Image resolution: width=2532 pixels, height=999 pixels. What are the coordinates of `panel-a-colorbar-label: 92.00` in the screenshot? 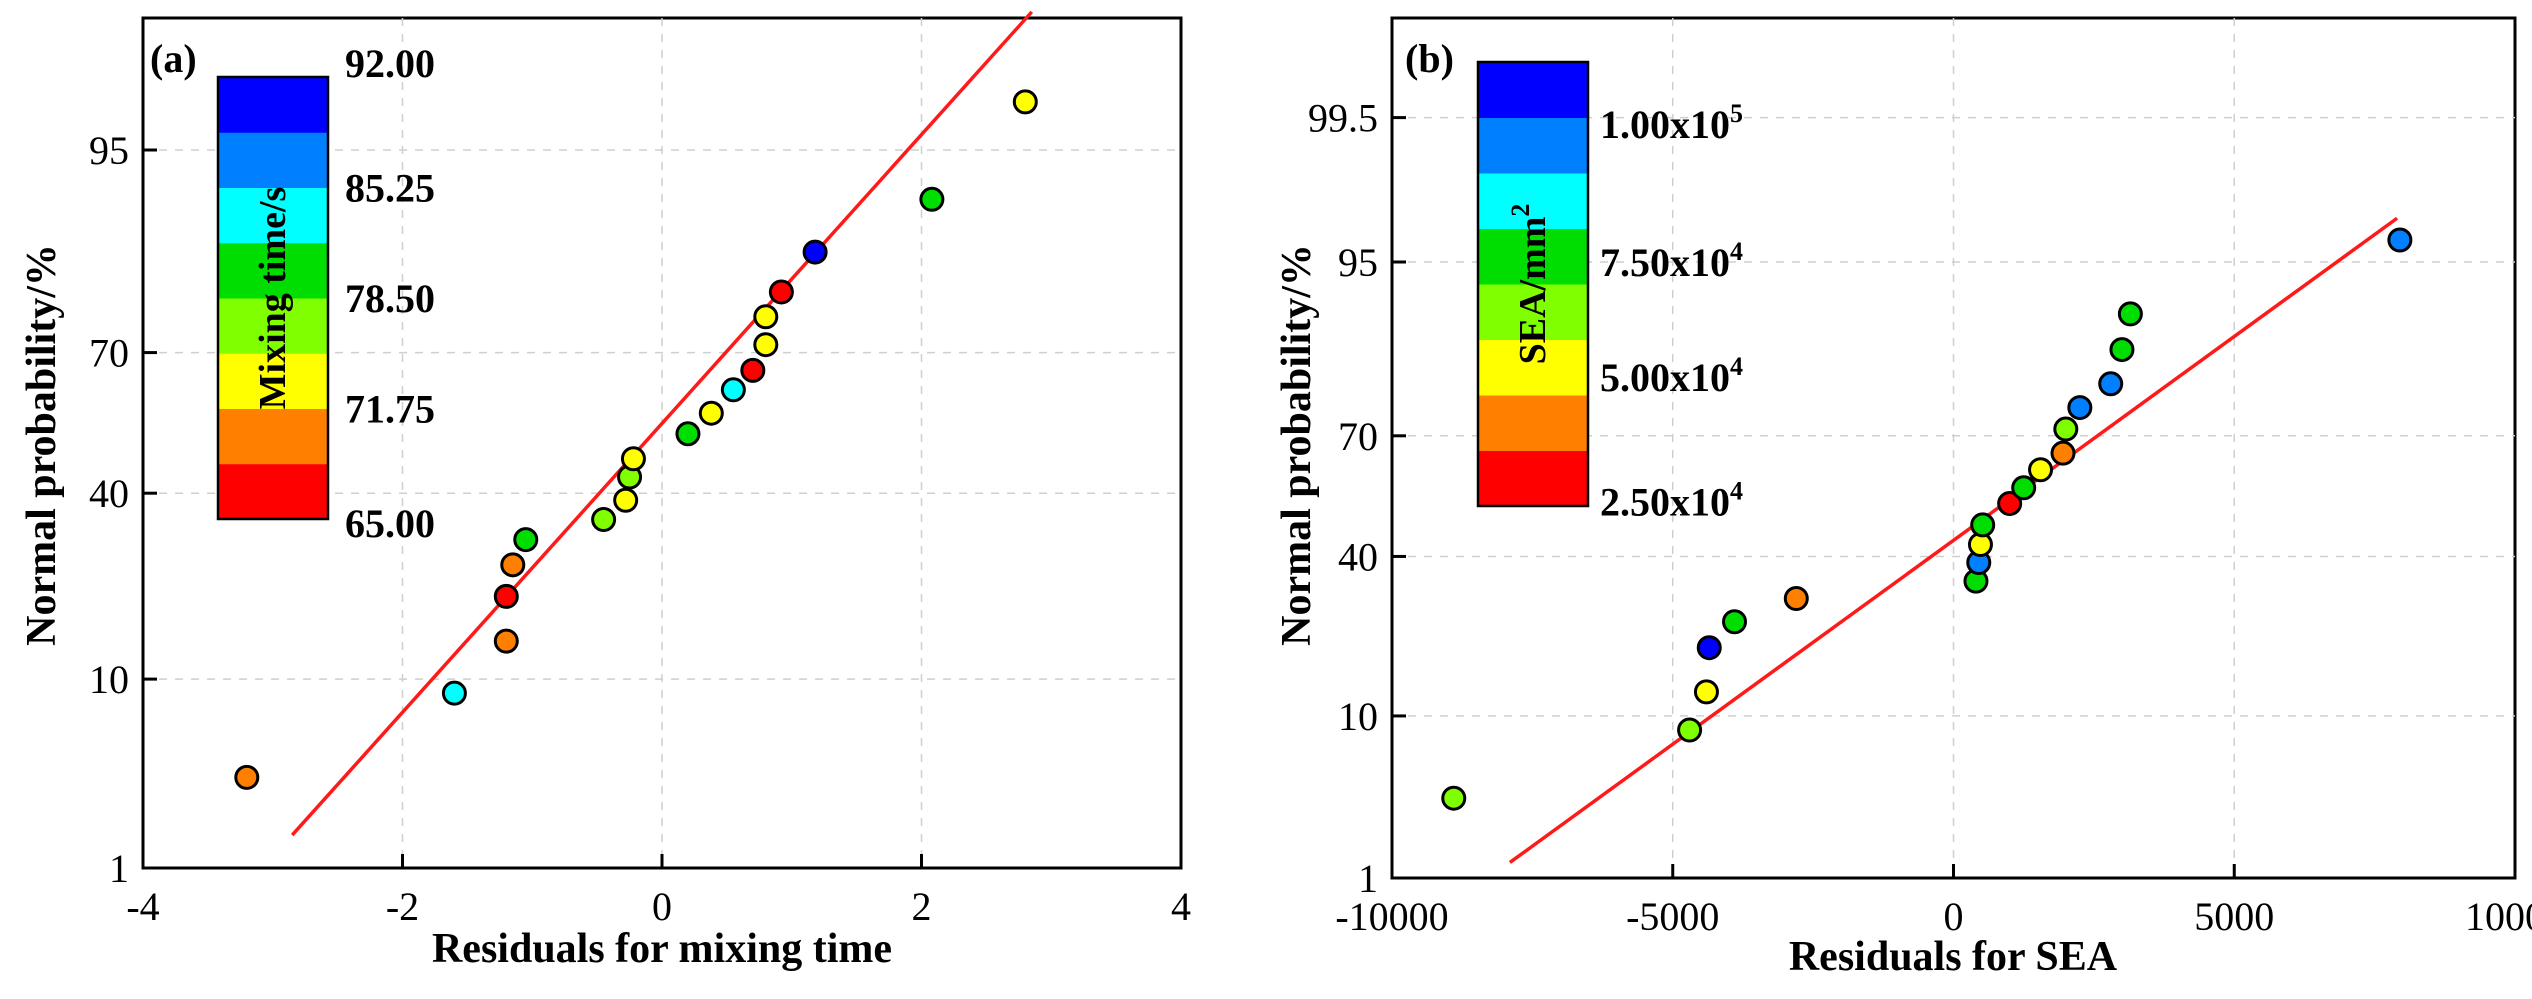 It's located at (390, 63).